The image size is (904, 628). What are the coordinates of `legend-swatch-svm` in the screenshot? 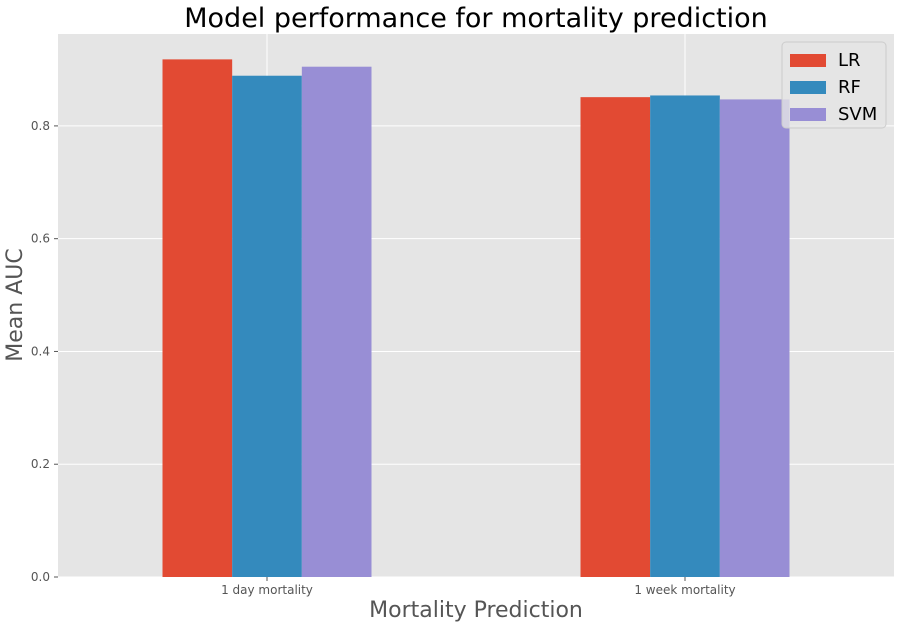 It's located at (808, 114).